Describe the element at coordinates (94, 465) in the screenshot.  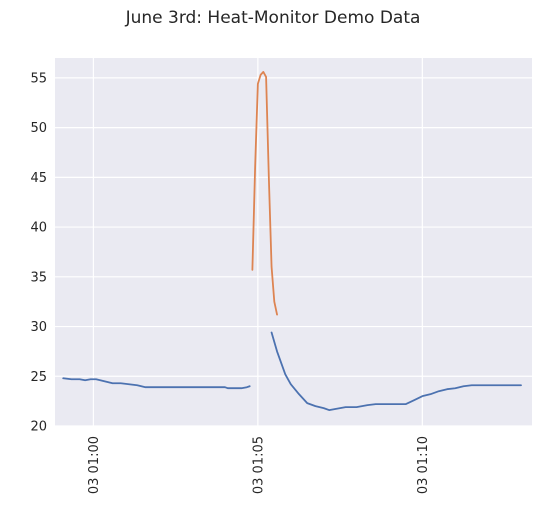
I see `x-tick-label: 03 01:00` at that location.